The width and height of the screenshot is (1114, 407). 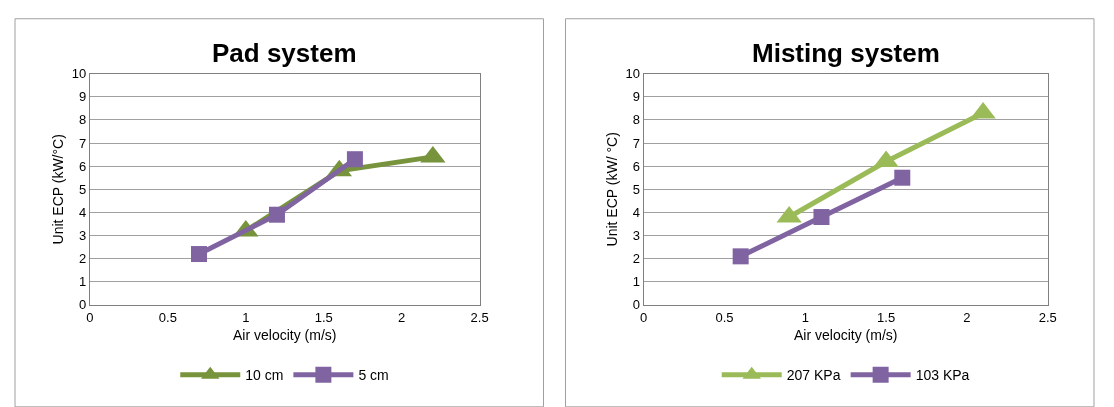 I want to click on chart-title: Pad system, so click(x=284, y=53).